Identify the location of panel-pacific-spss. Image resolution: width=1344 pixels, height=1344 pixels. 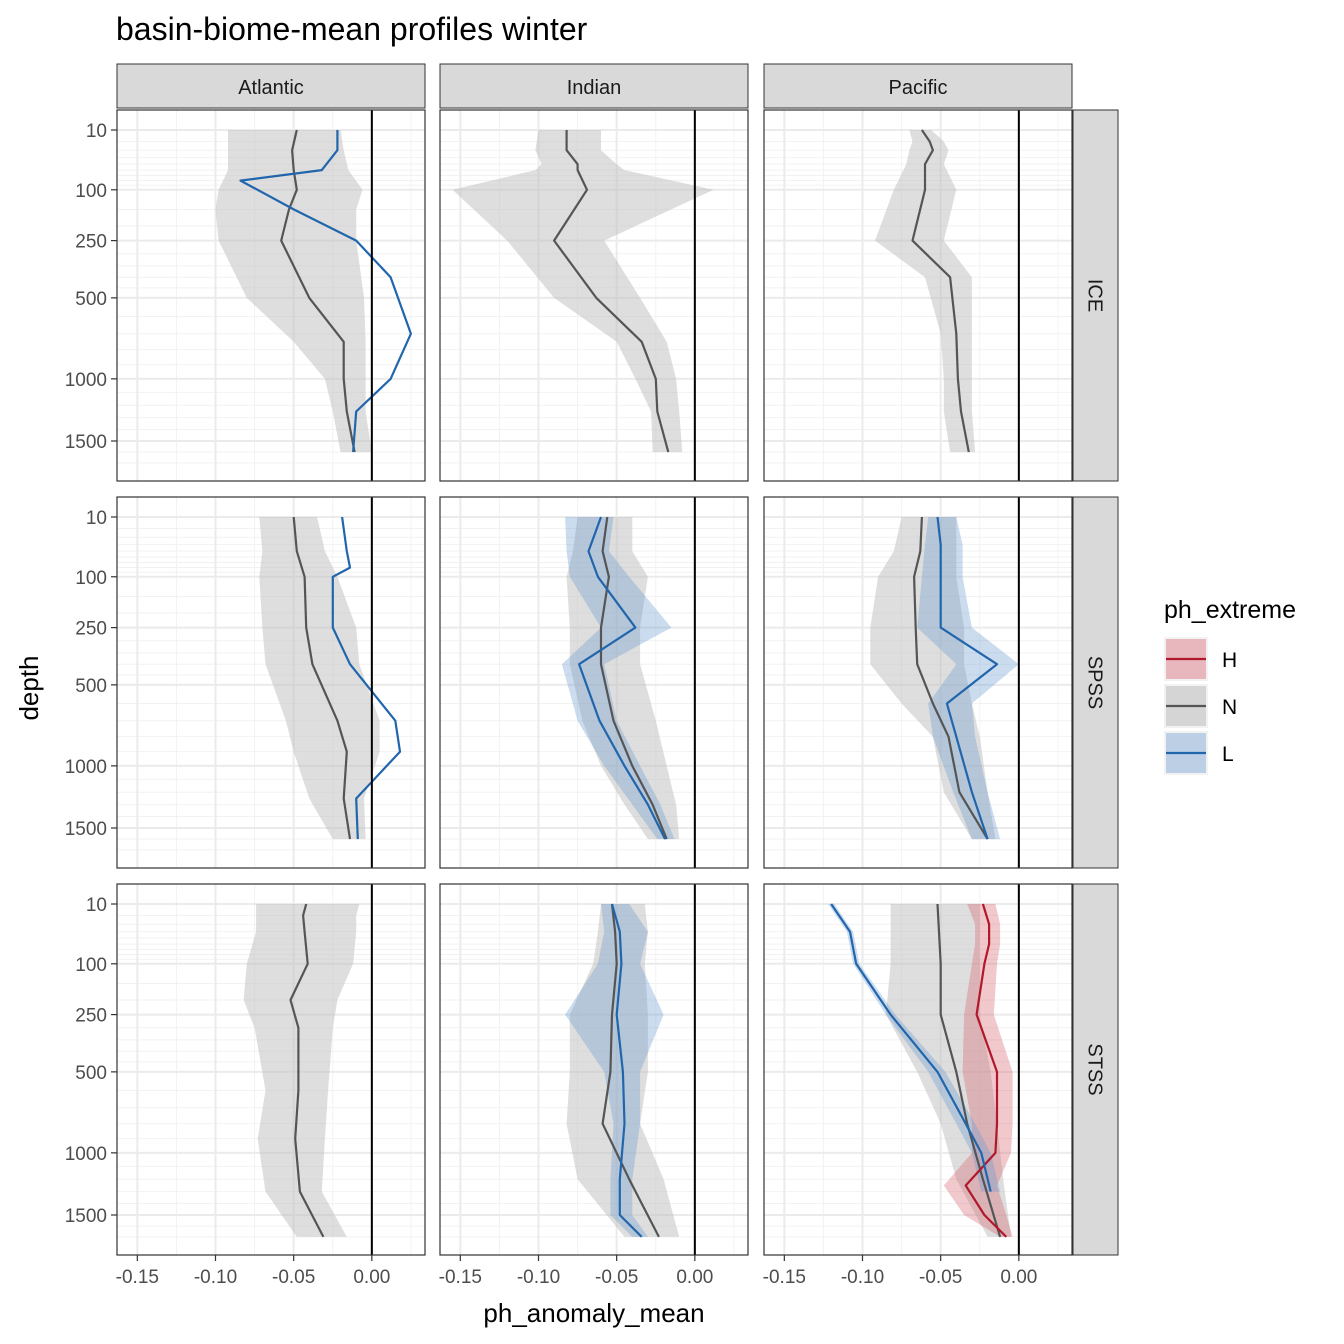
(918, 682).